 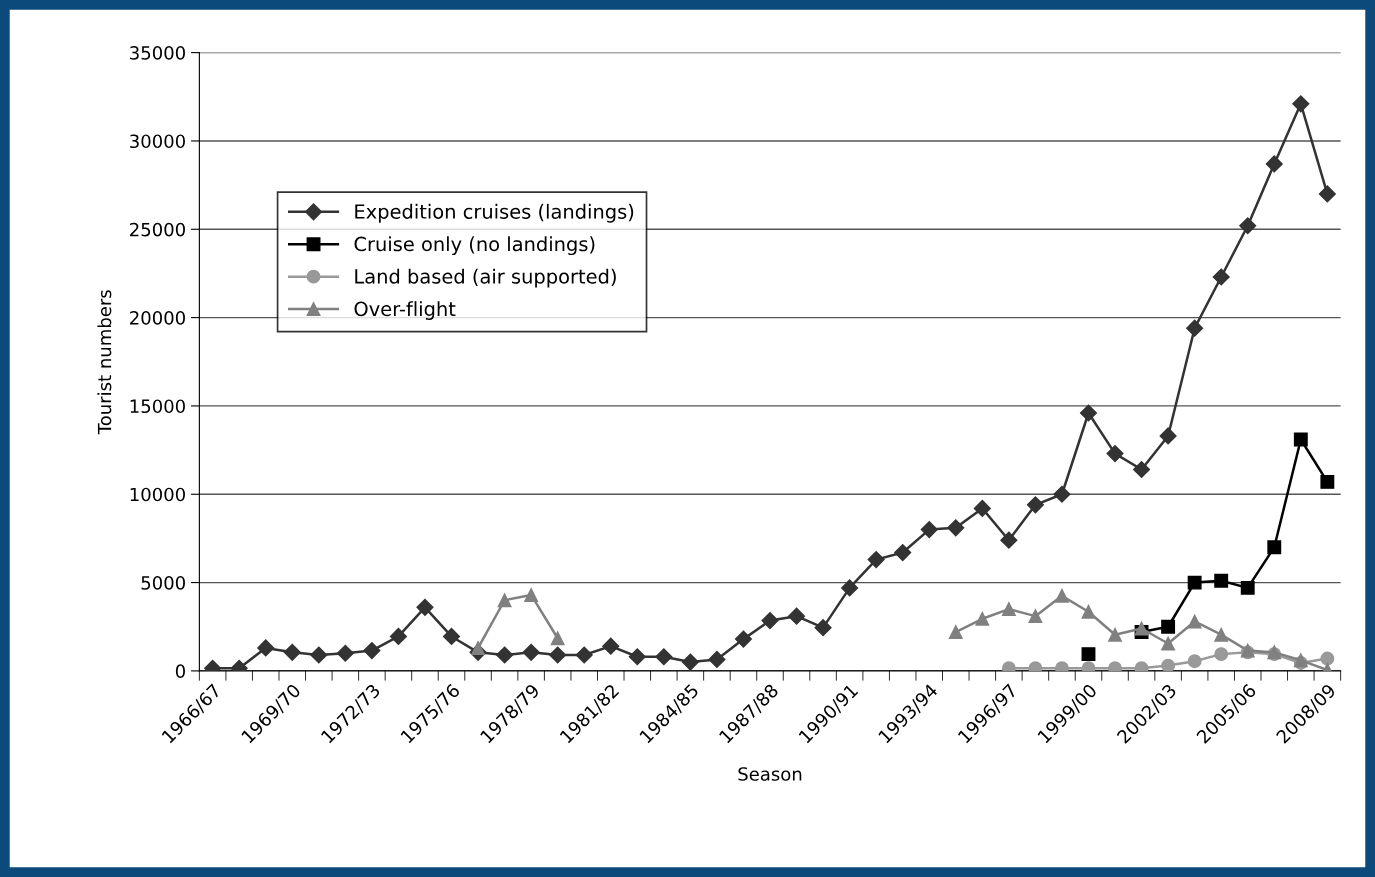 I want to click on y-tick-label: 30000, so click(x=157, y=141).